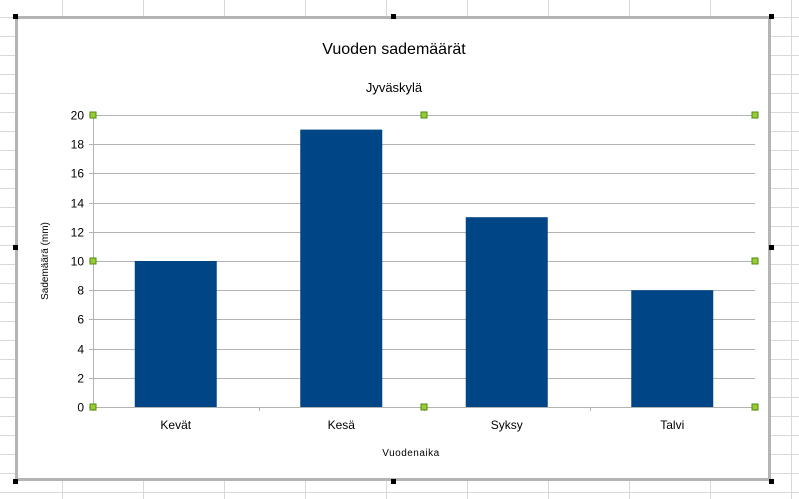 This screenshot has width=799, height=499. What do you see at coordinates (672, 425) in the screenshot?
I see `x-tick-label: Talvi` at bounding box center [672, 425].